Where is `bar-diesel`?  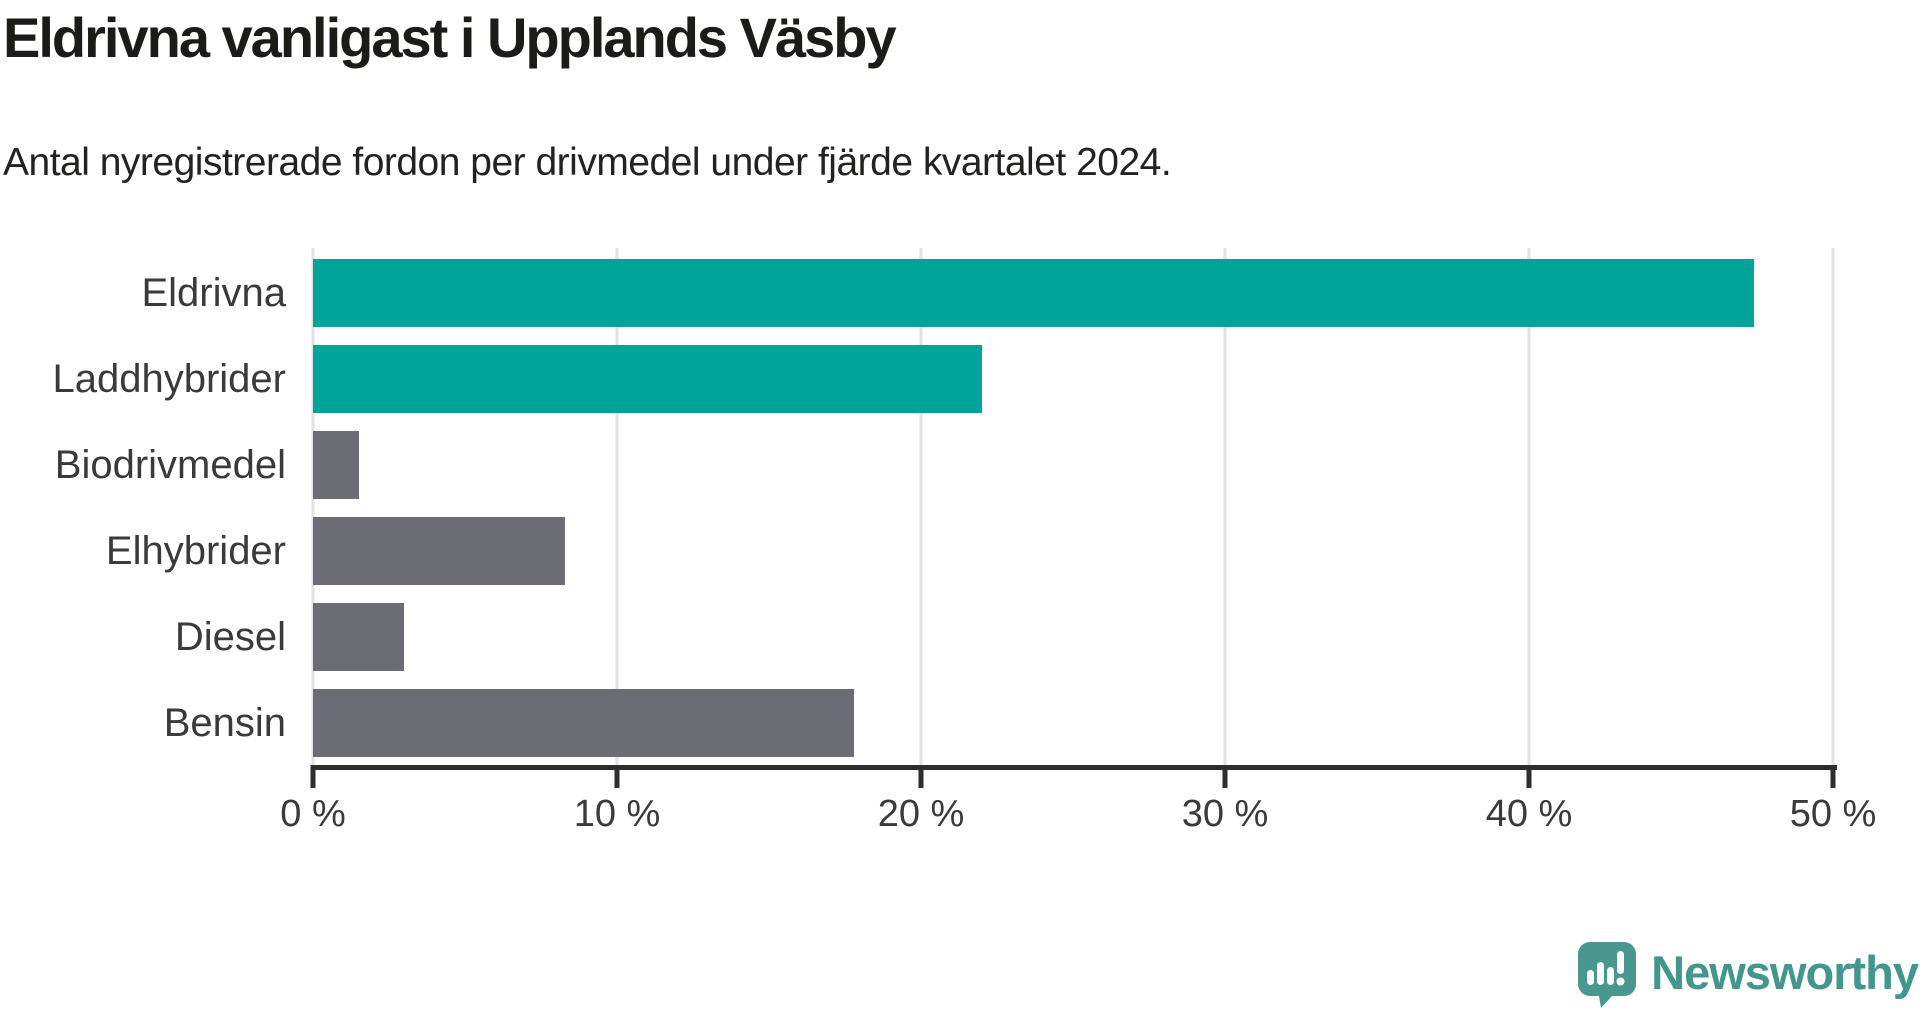 bar-diesel is located at coordinates (359, 637).